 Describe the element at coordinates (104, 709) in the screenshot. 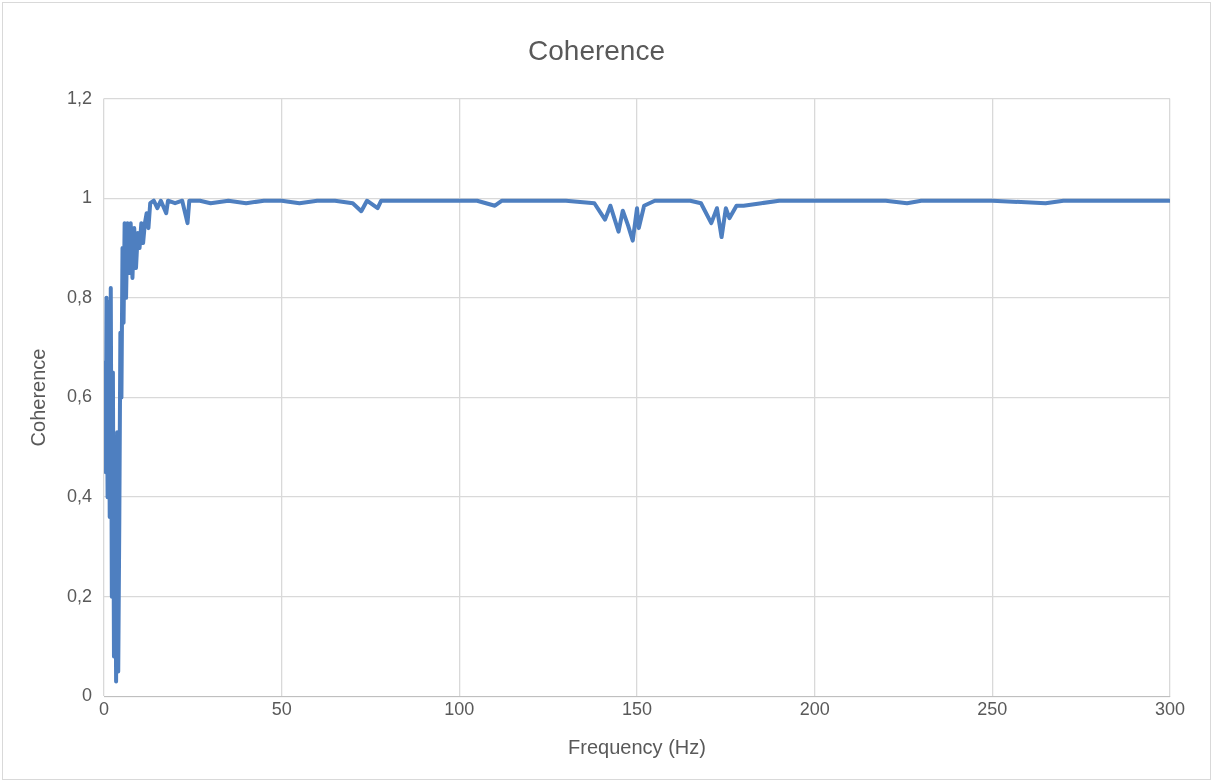

I see `x-tick-label: 0` at that location.